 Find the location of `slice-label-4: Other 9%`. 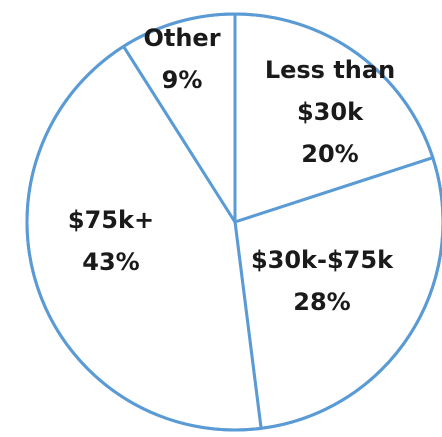

slice-label-4: Other 9% is located at coordinates (181, 59).